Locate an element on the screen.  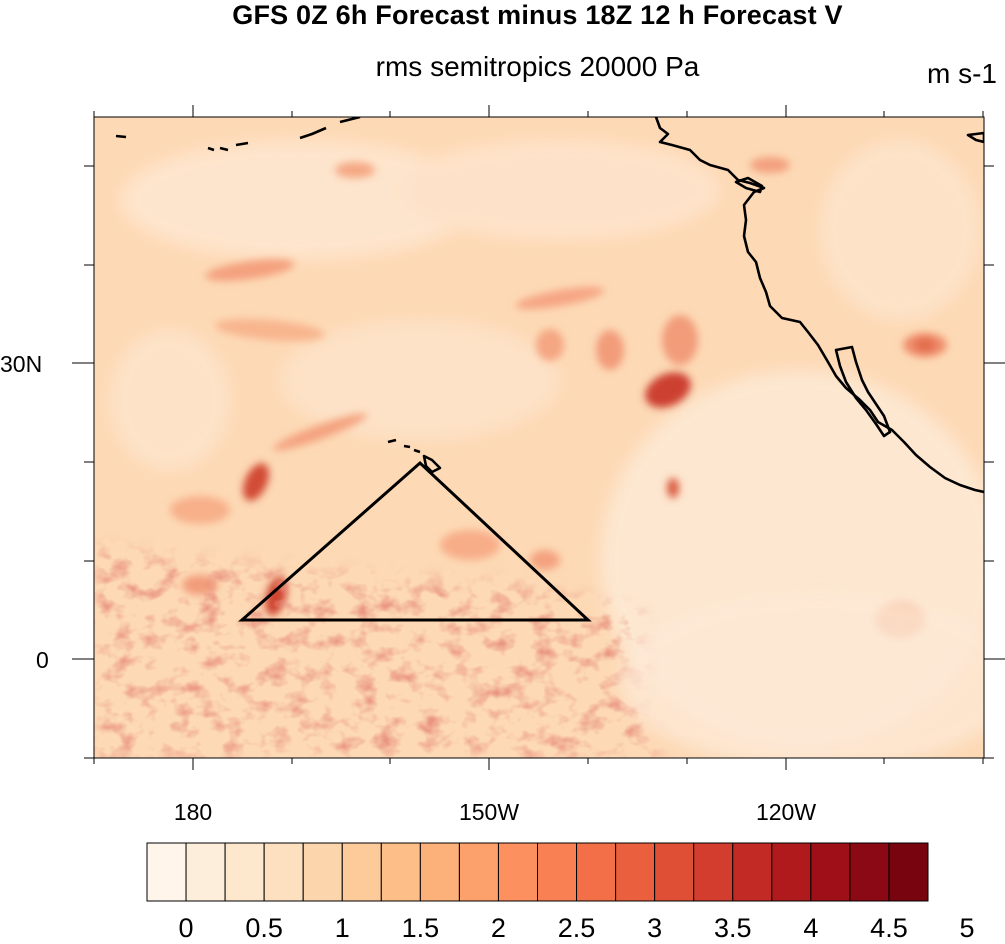
colorbar-label: 1 is located at coordinates (342, 928).